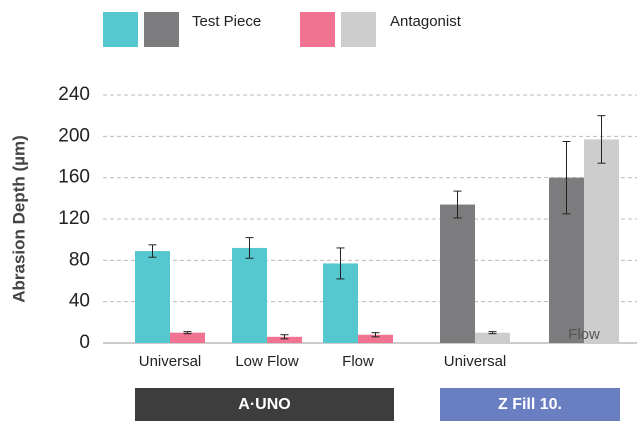 The width and height of the screenshot is (637, 423). What do you see at coordinates (426, 21) in the screenshot?
I see `legend-label: Antagonist` at bounding box center [426, 21].